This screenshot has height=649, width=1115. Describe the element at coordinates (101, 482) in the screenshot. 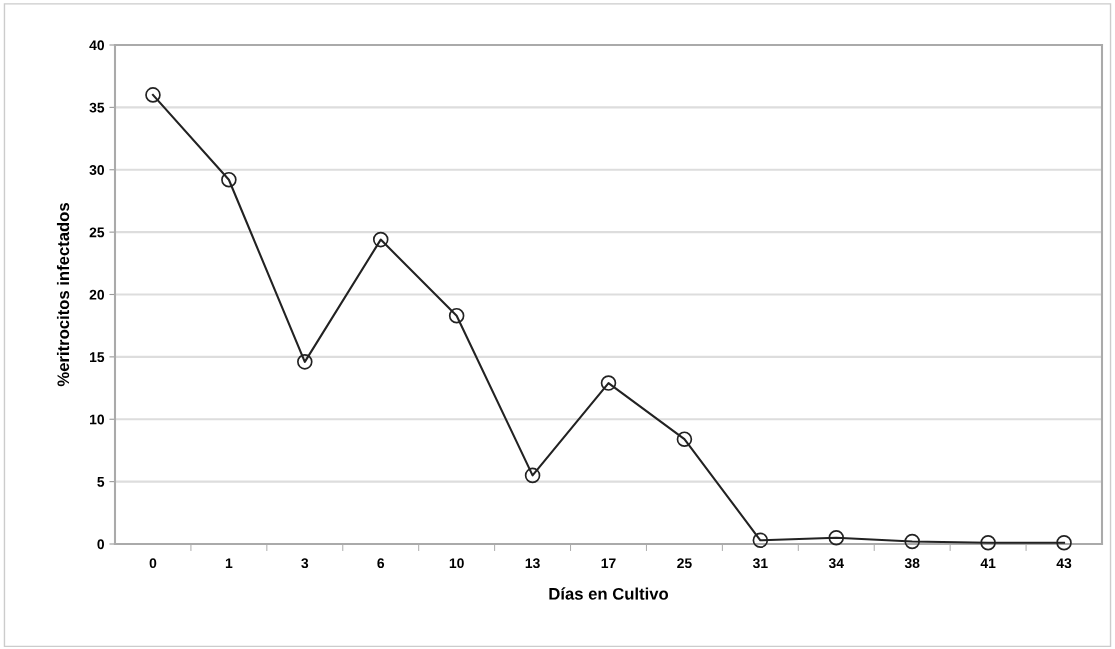

I see `y-tick-label: 5` at that location.